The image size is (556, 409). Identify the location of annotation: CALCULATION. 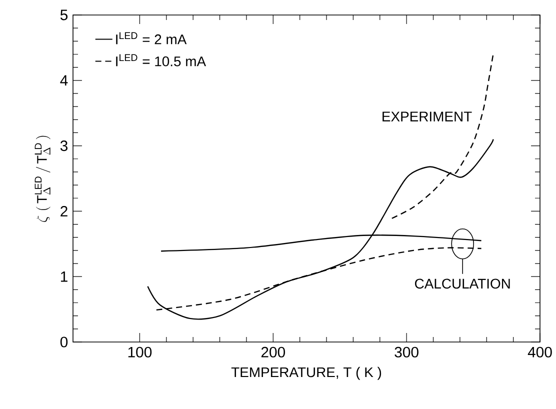
(462, 283).